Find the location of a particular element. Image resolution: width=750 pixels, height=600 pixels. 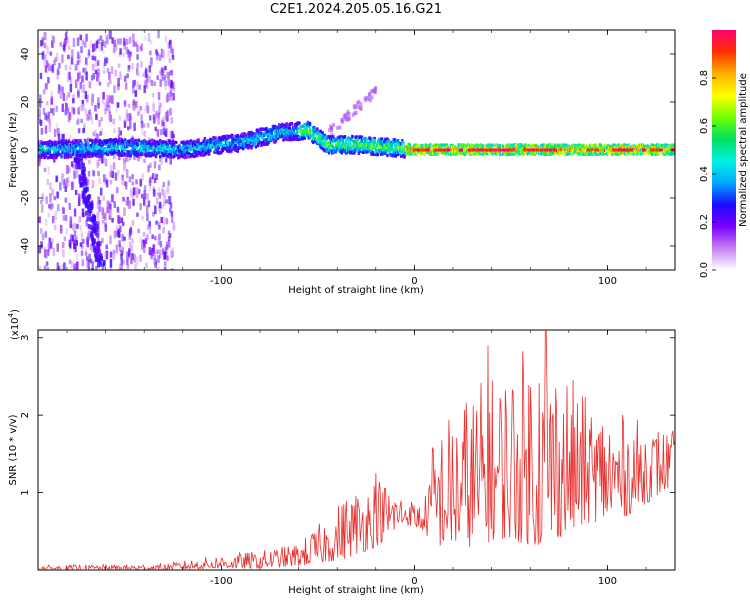

y-tick-label: 3 is located at coordinates (25, 338).